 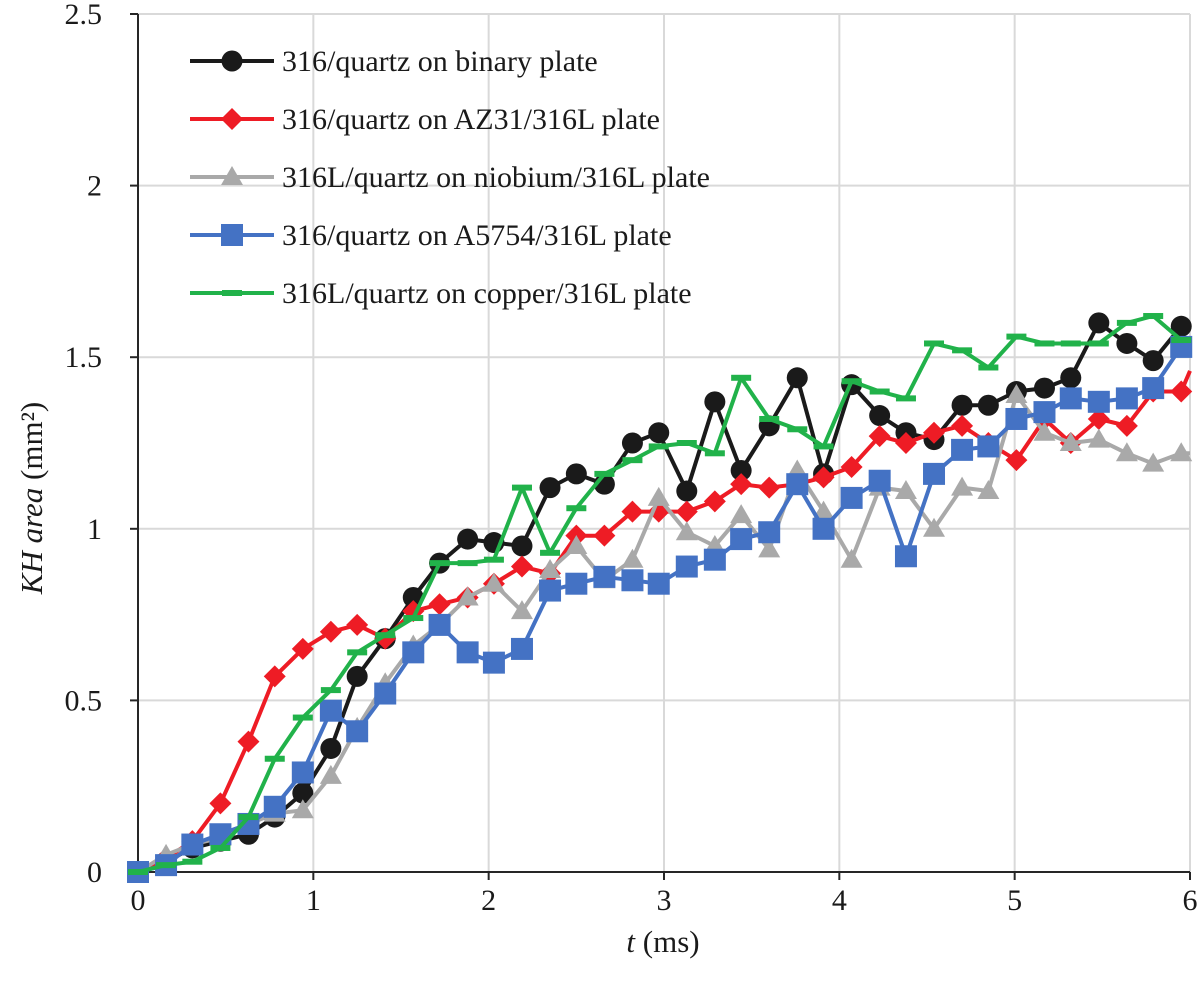 What do you see at coordinates (31, 542) in the screenshot?
I see `y-axis-variable: KH area` at bounding box center [31, 542].